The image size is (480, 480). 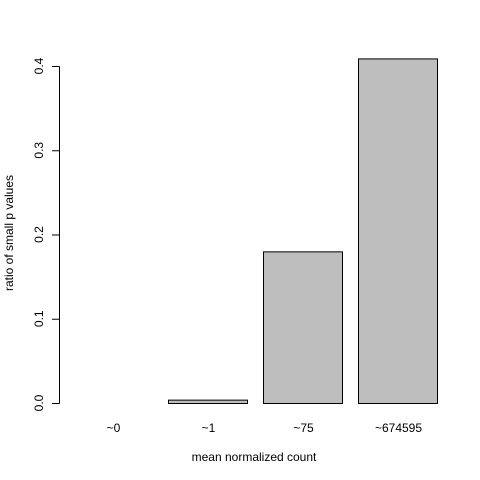 I want to click on x-category-label-0: ~0, so click(x=114, y=428).